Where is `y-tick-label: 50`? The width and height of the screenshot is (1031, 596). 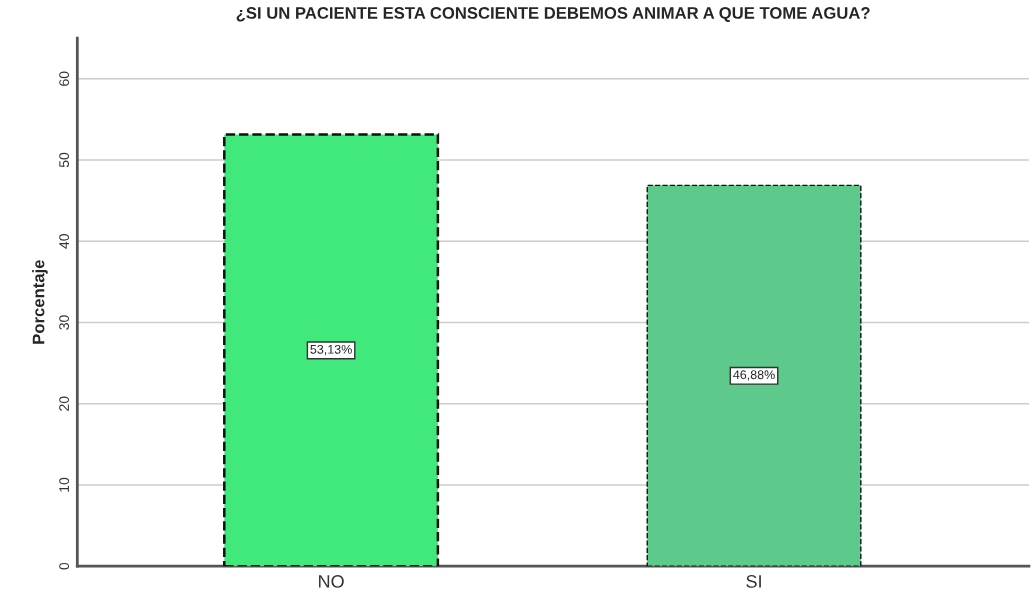
y-tick-label: 50 is located at coordinates (64, 160).